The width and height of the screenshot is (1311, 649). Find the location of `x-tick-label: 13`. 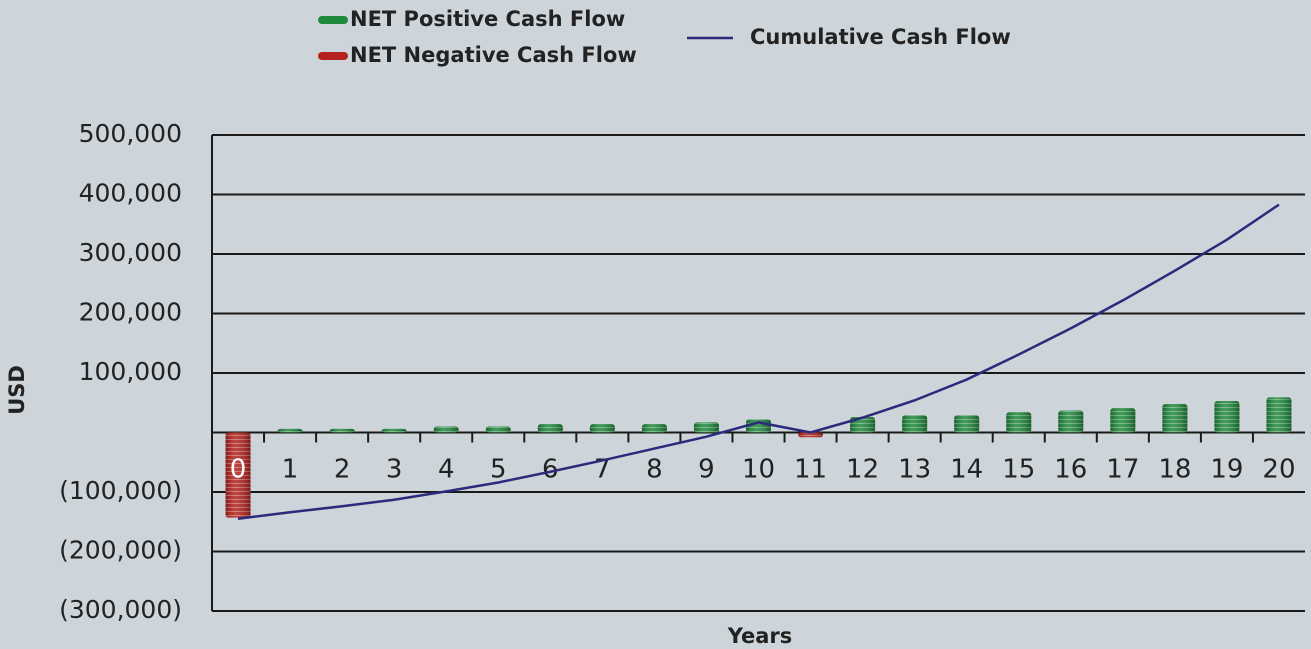

x-tick-label: 13 is located at coordinates (914, 470).